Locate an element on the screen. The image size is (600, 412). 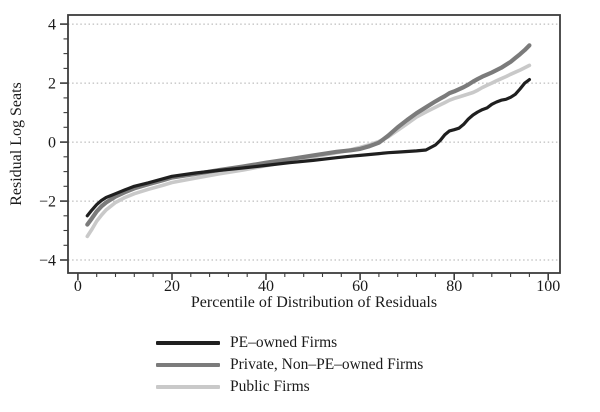
legend-swatch-pe-owned-line is located at coordinates (188, 343).